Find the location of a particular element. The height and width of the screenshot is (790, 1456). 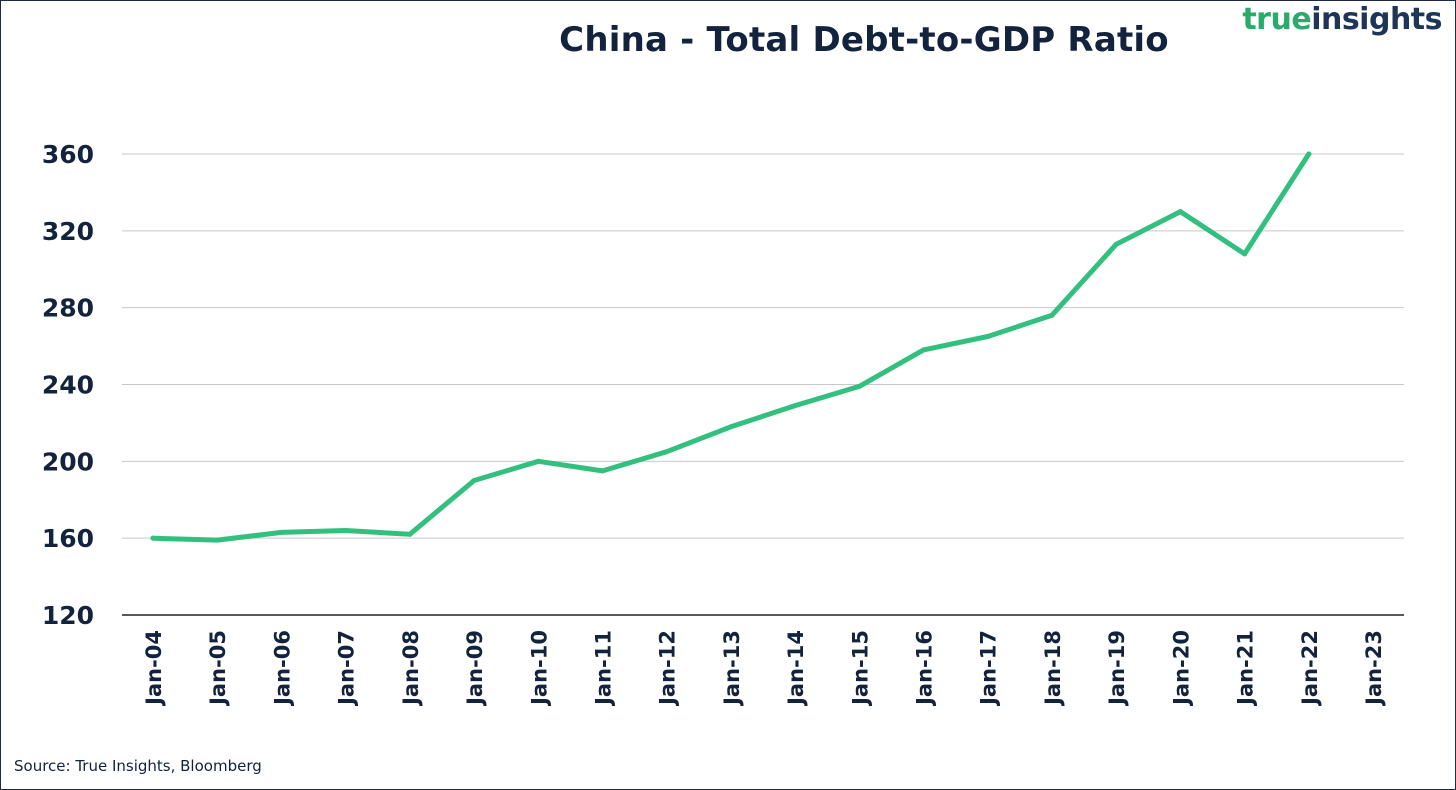

source-note: Source: True Insights, Bloomberg is located at coordinates (138, 766).